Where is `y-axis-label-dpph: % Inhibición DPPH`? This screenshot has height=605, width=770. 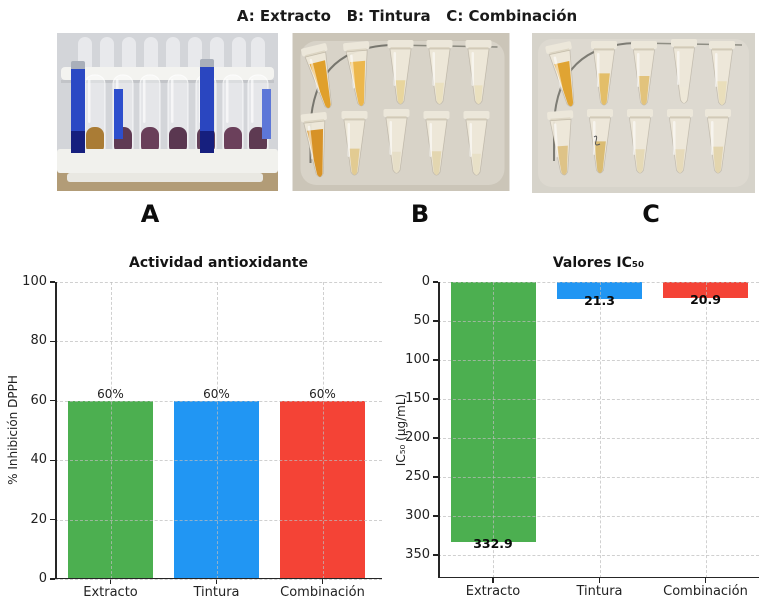 y-axis-label-dpph: % Inhibición DPPH is located at coordinates (13, 430).